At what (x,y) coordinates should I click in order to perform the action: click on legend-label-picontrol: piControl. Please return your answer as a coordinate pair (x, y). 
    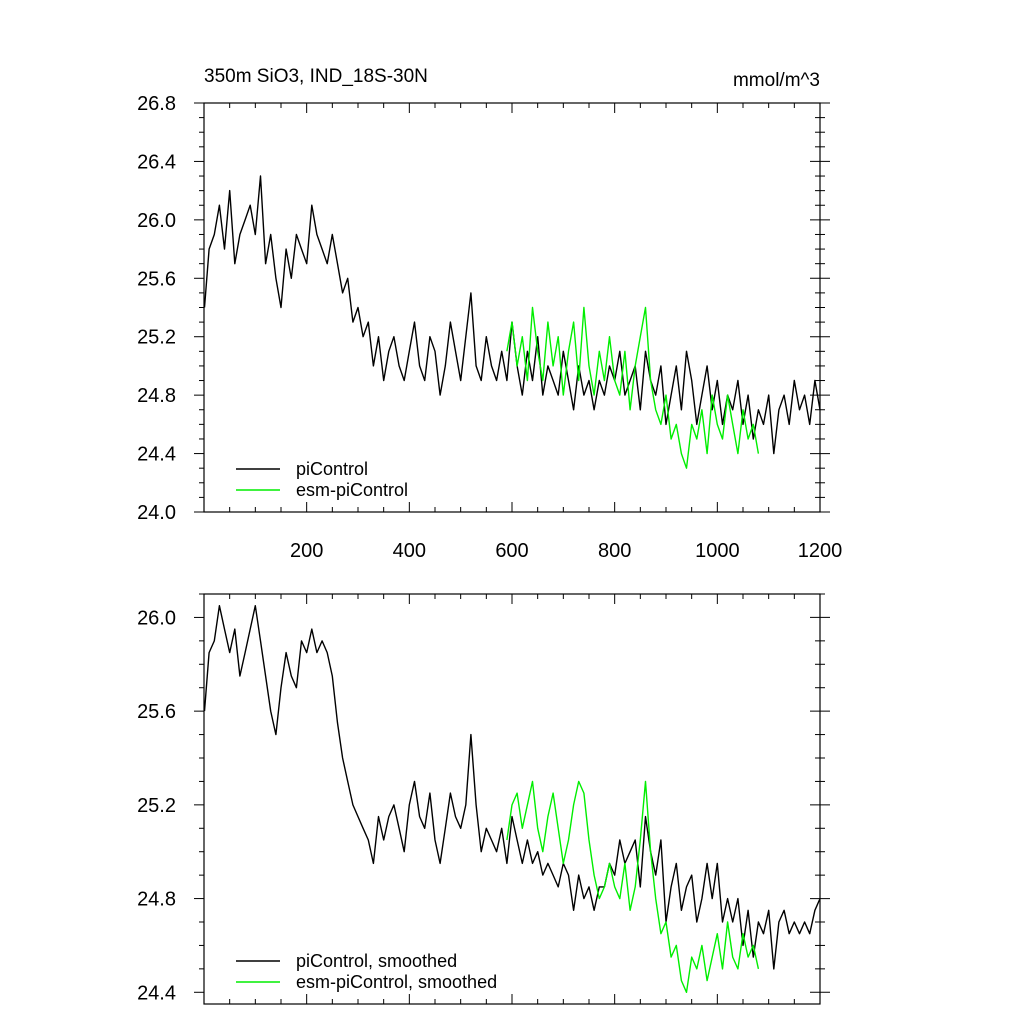
    Looking at the image, I should click on (332, 469).